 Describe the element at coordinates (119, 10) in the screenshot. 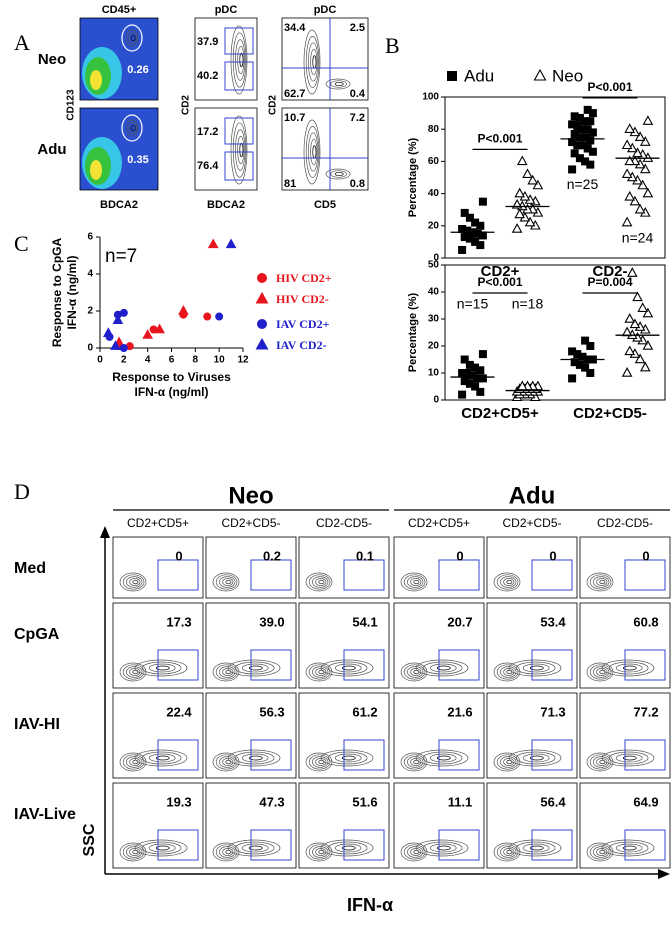

I see `column-header: CD45+` at that location.